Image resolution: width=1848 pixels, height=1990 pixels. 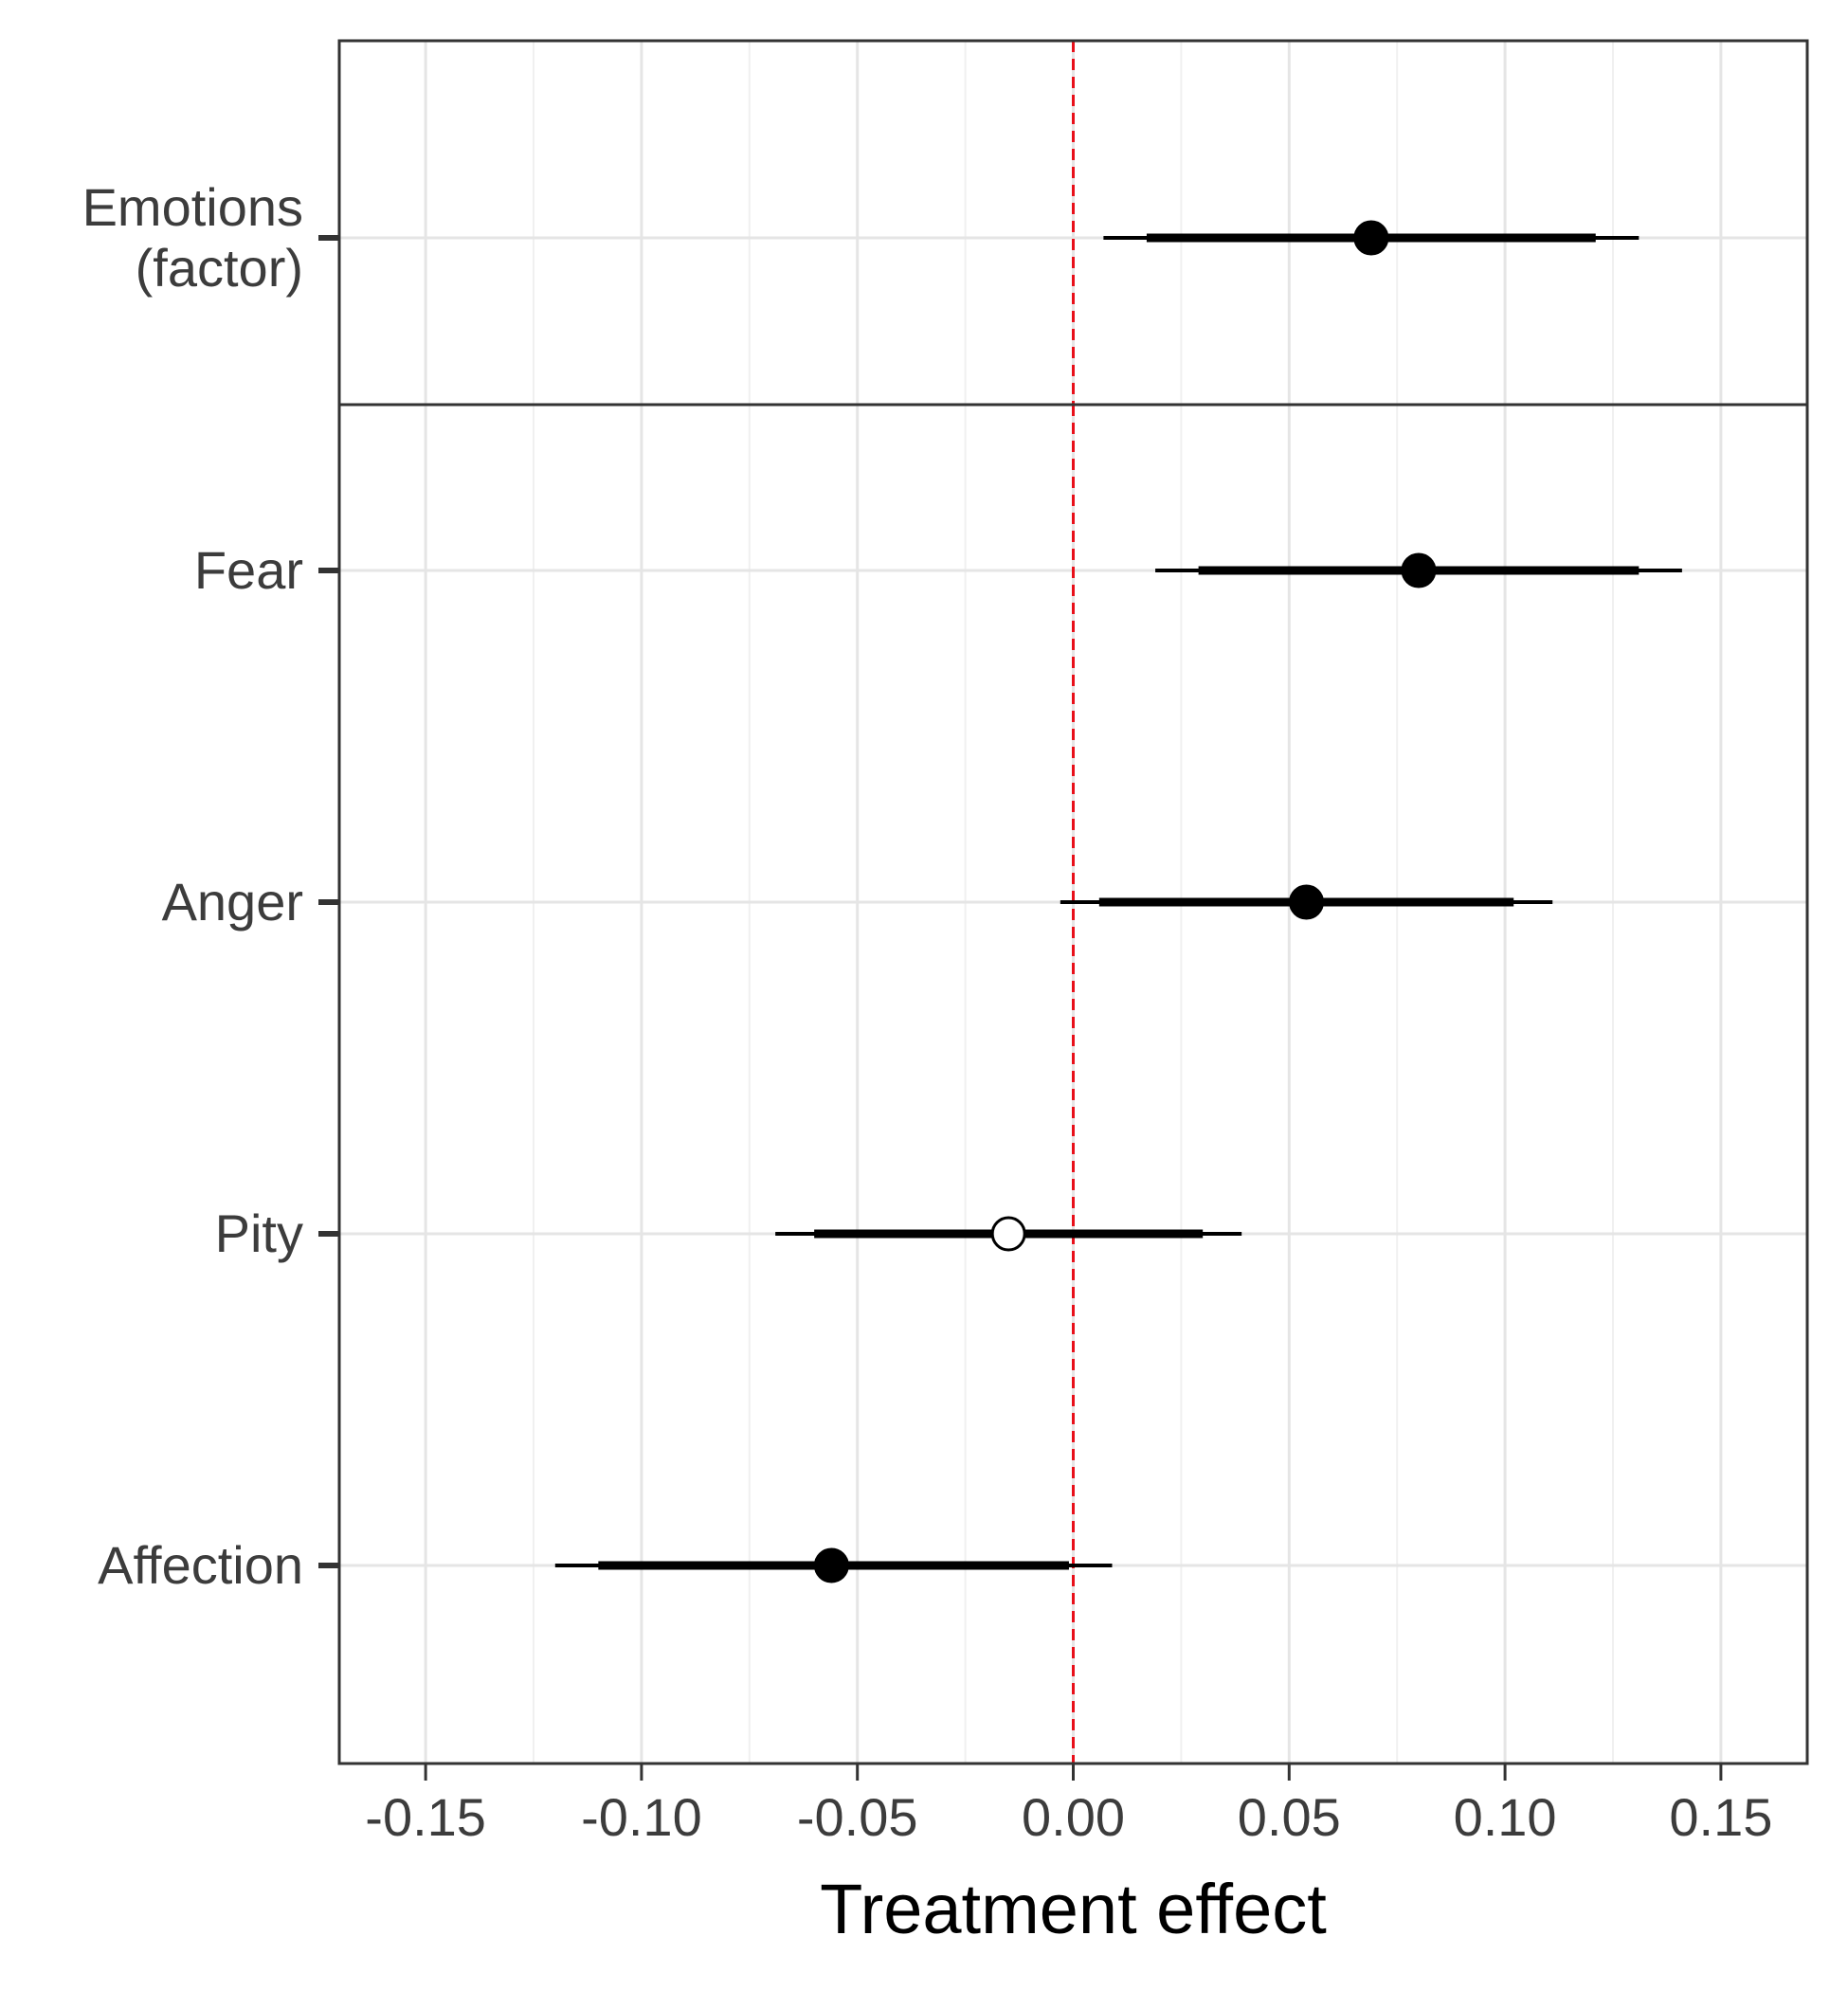 I want to click on x-tick-label: 0.00, so click(x=1073, y=1817).